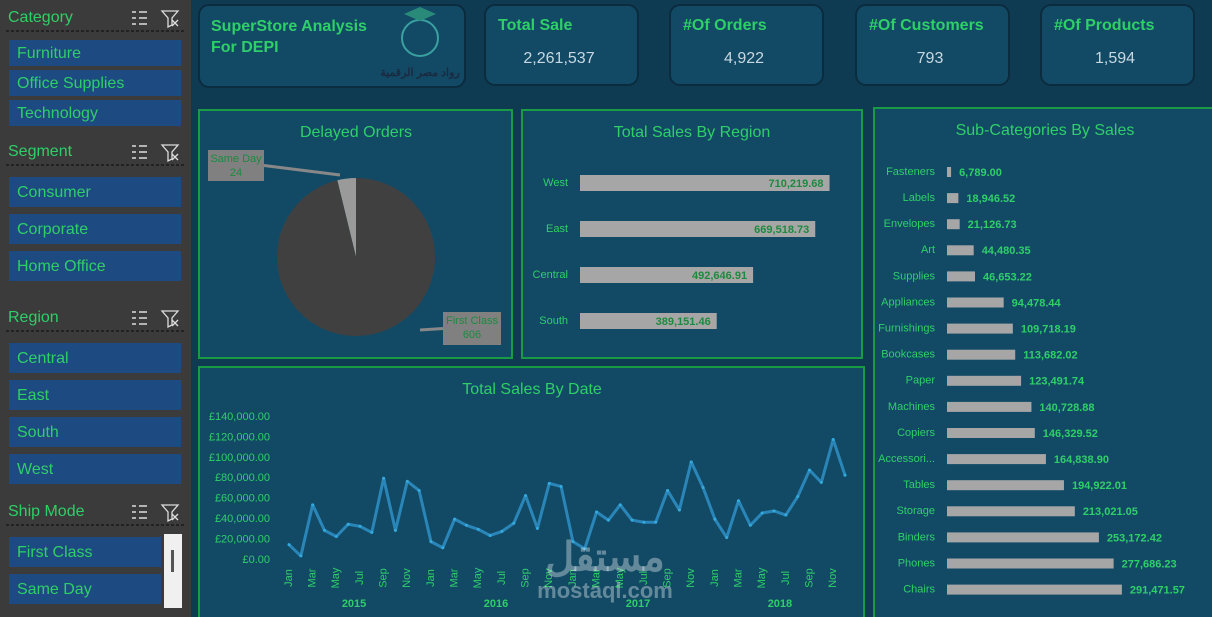  What do you see at coordinates (1048, 330) in the screenshot?
I see `data-label: 109,718.19` at bounding box center [1048, 330].